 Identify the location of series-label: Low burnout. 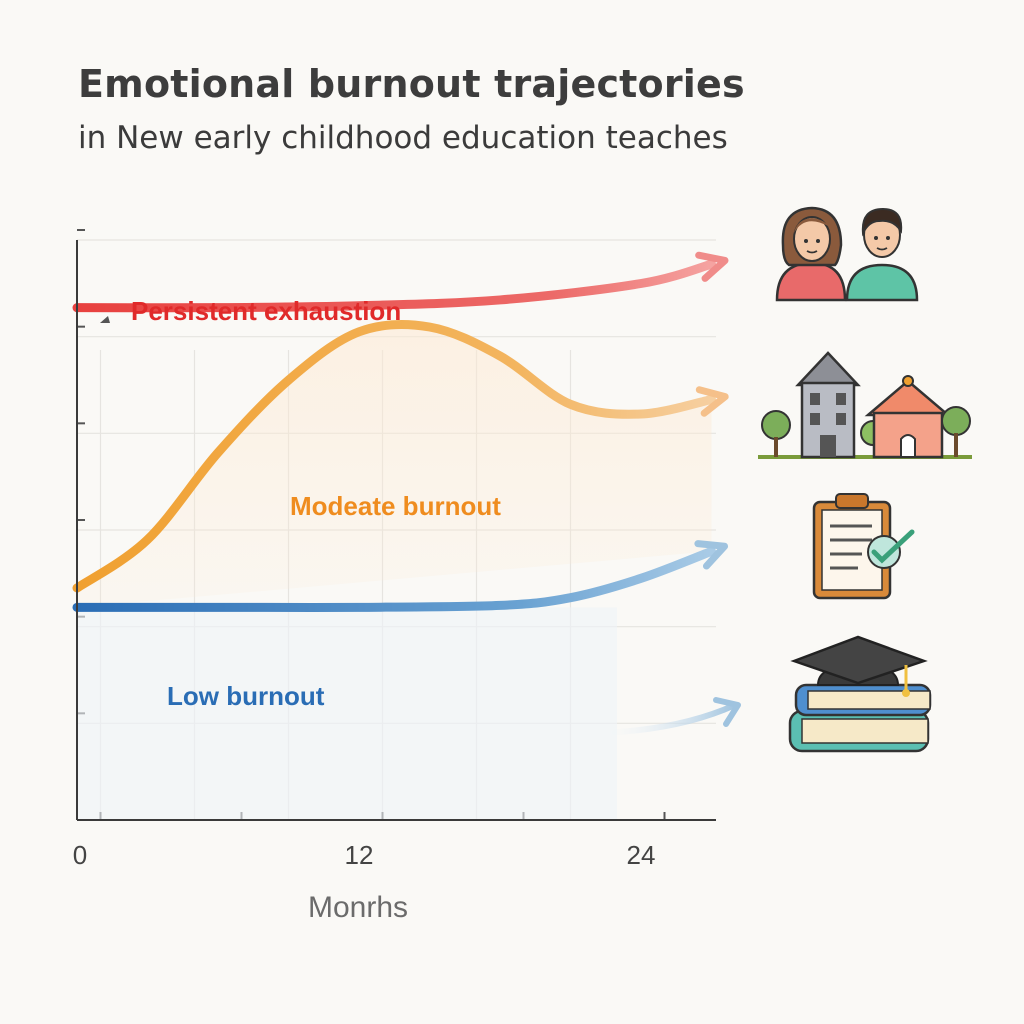
(246, 696).